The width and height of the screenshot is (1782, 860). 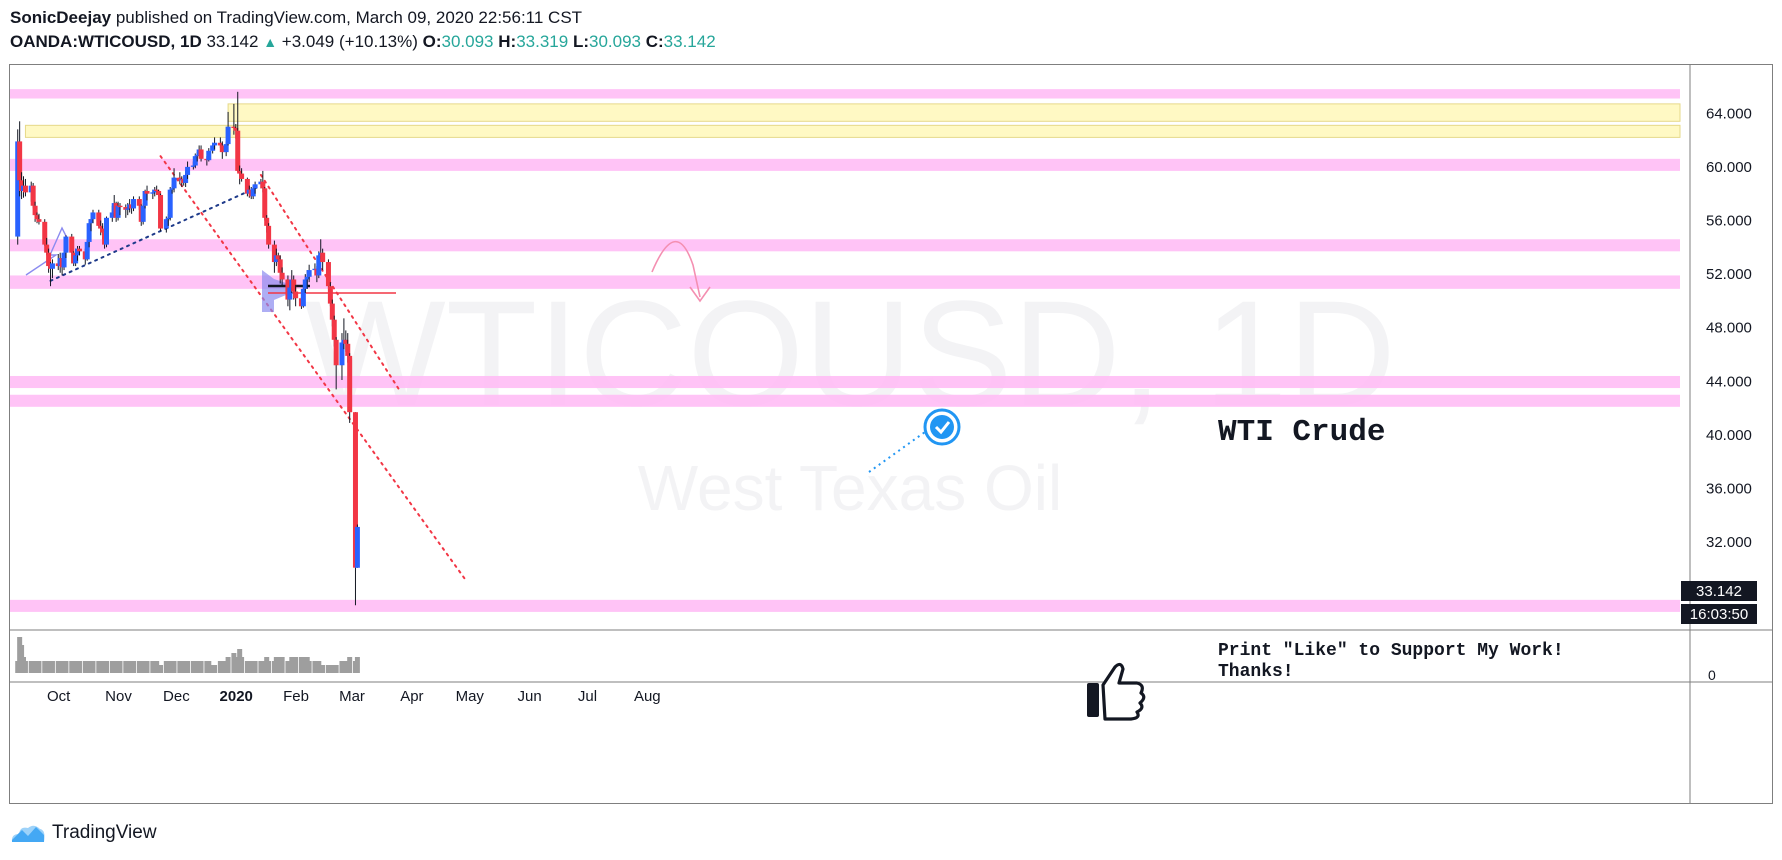 I want to click on x-tick-label: Jul, so click(x=587, y=696).